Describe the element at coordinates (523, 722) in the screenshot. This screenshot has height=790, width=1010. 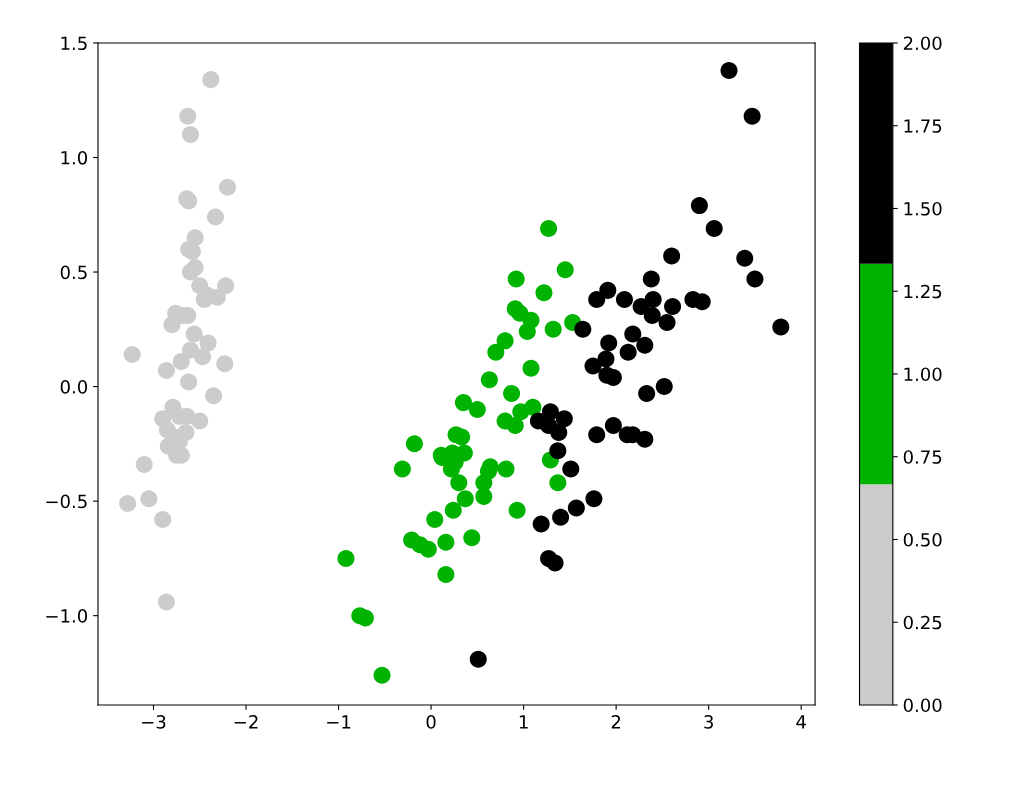
I see `x-tick-label: 1` at that location.